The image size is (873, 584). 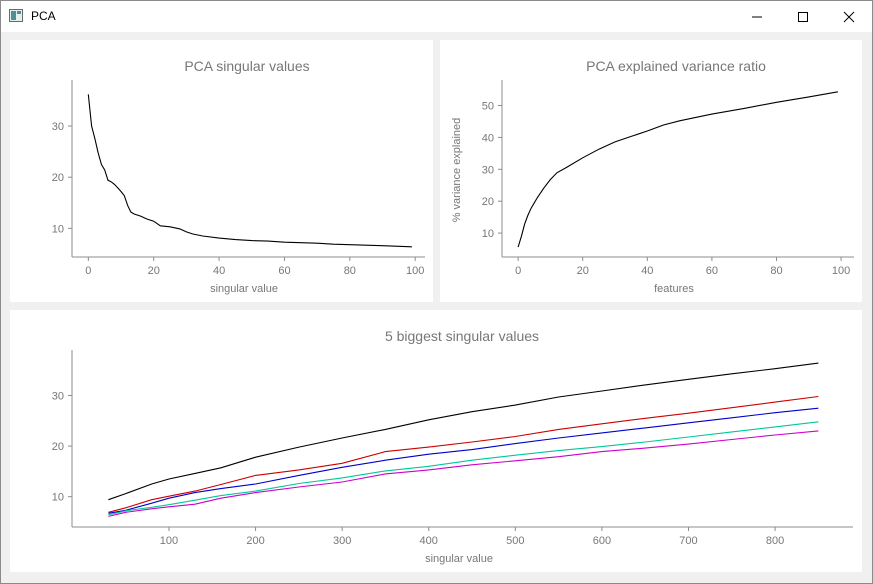 I want to click on close-icon, so click(x=849, y=17).